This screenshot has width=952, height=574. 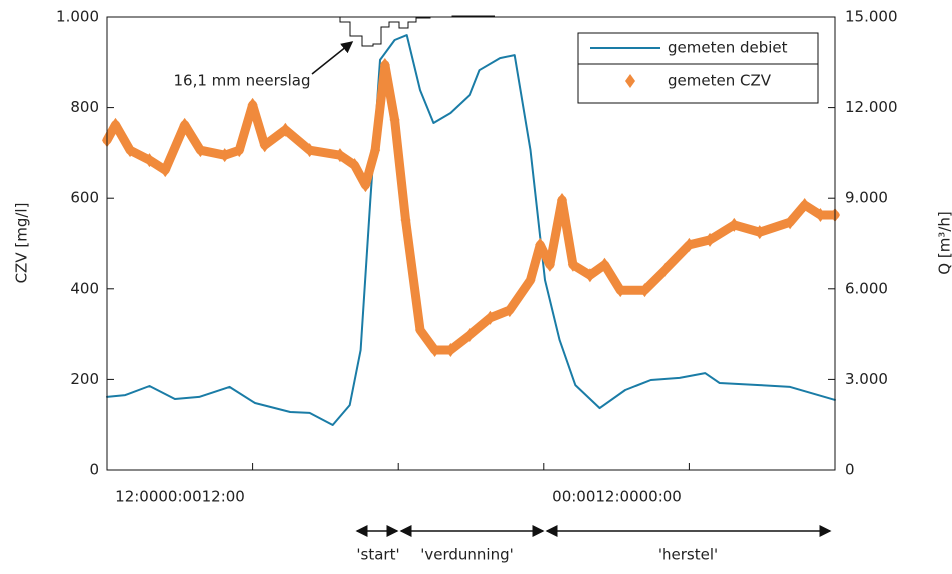 I want to click on annotation: 16,1 mm neerslag, so click(x=242, y=81).